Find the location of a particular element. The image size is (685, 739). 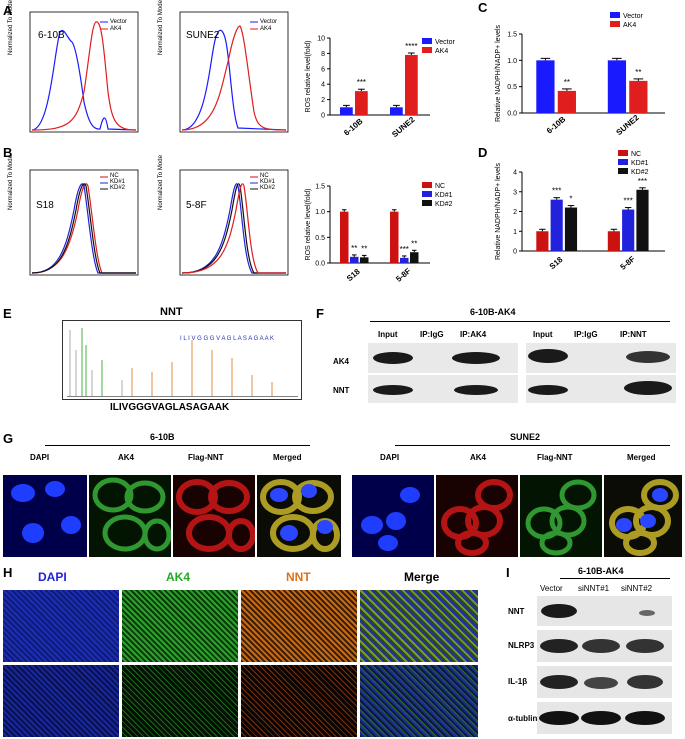

flow-b2 is located at coordinates (234, 222).